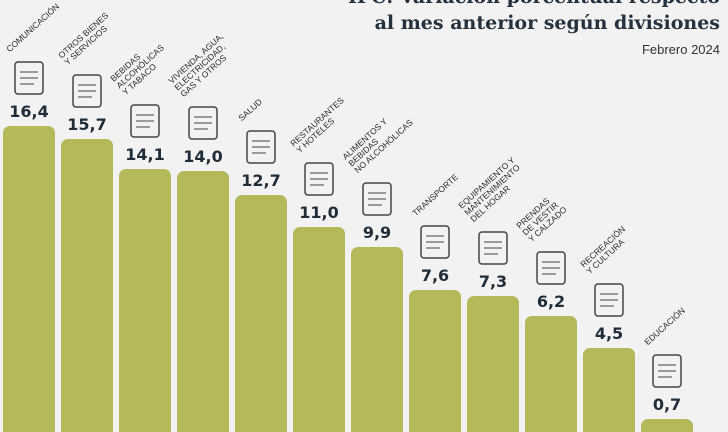  I want to click on data-label: 4,5, so click(609, 334).